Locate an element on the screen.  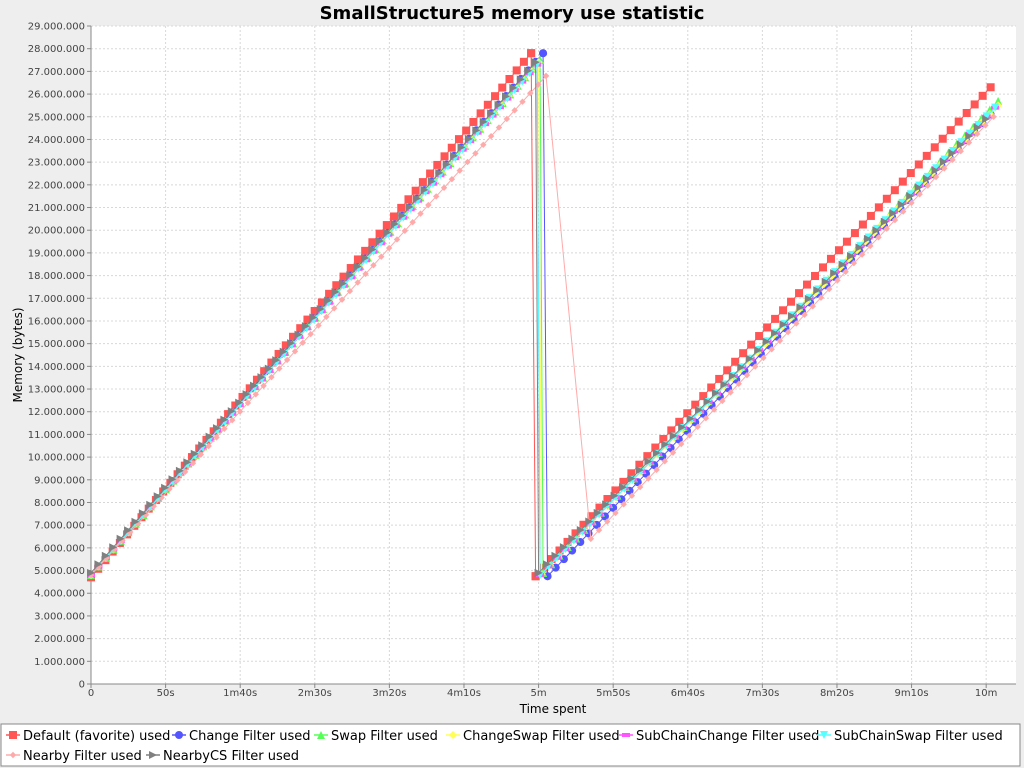
y-tick-label: 16.000.000 is located at coordinates (56, 321).